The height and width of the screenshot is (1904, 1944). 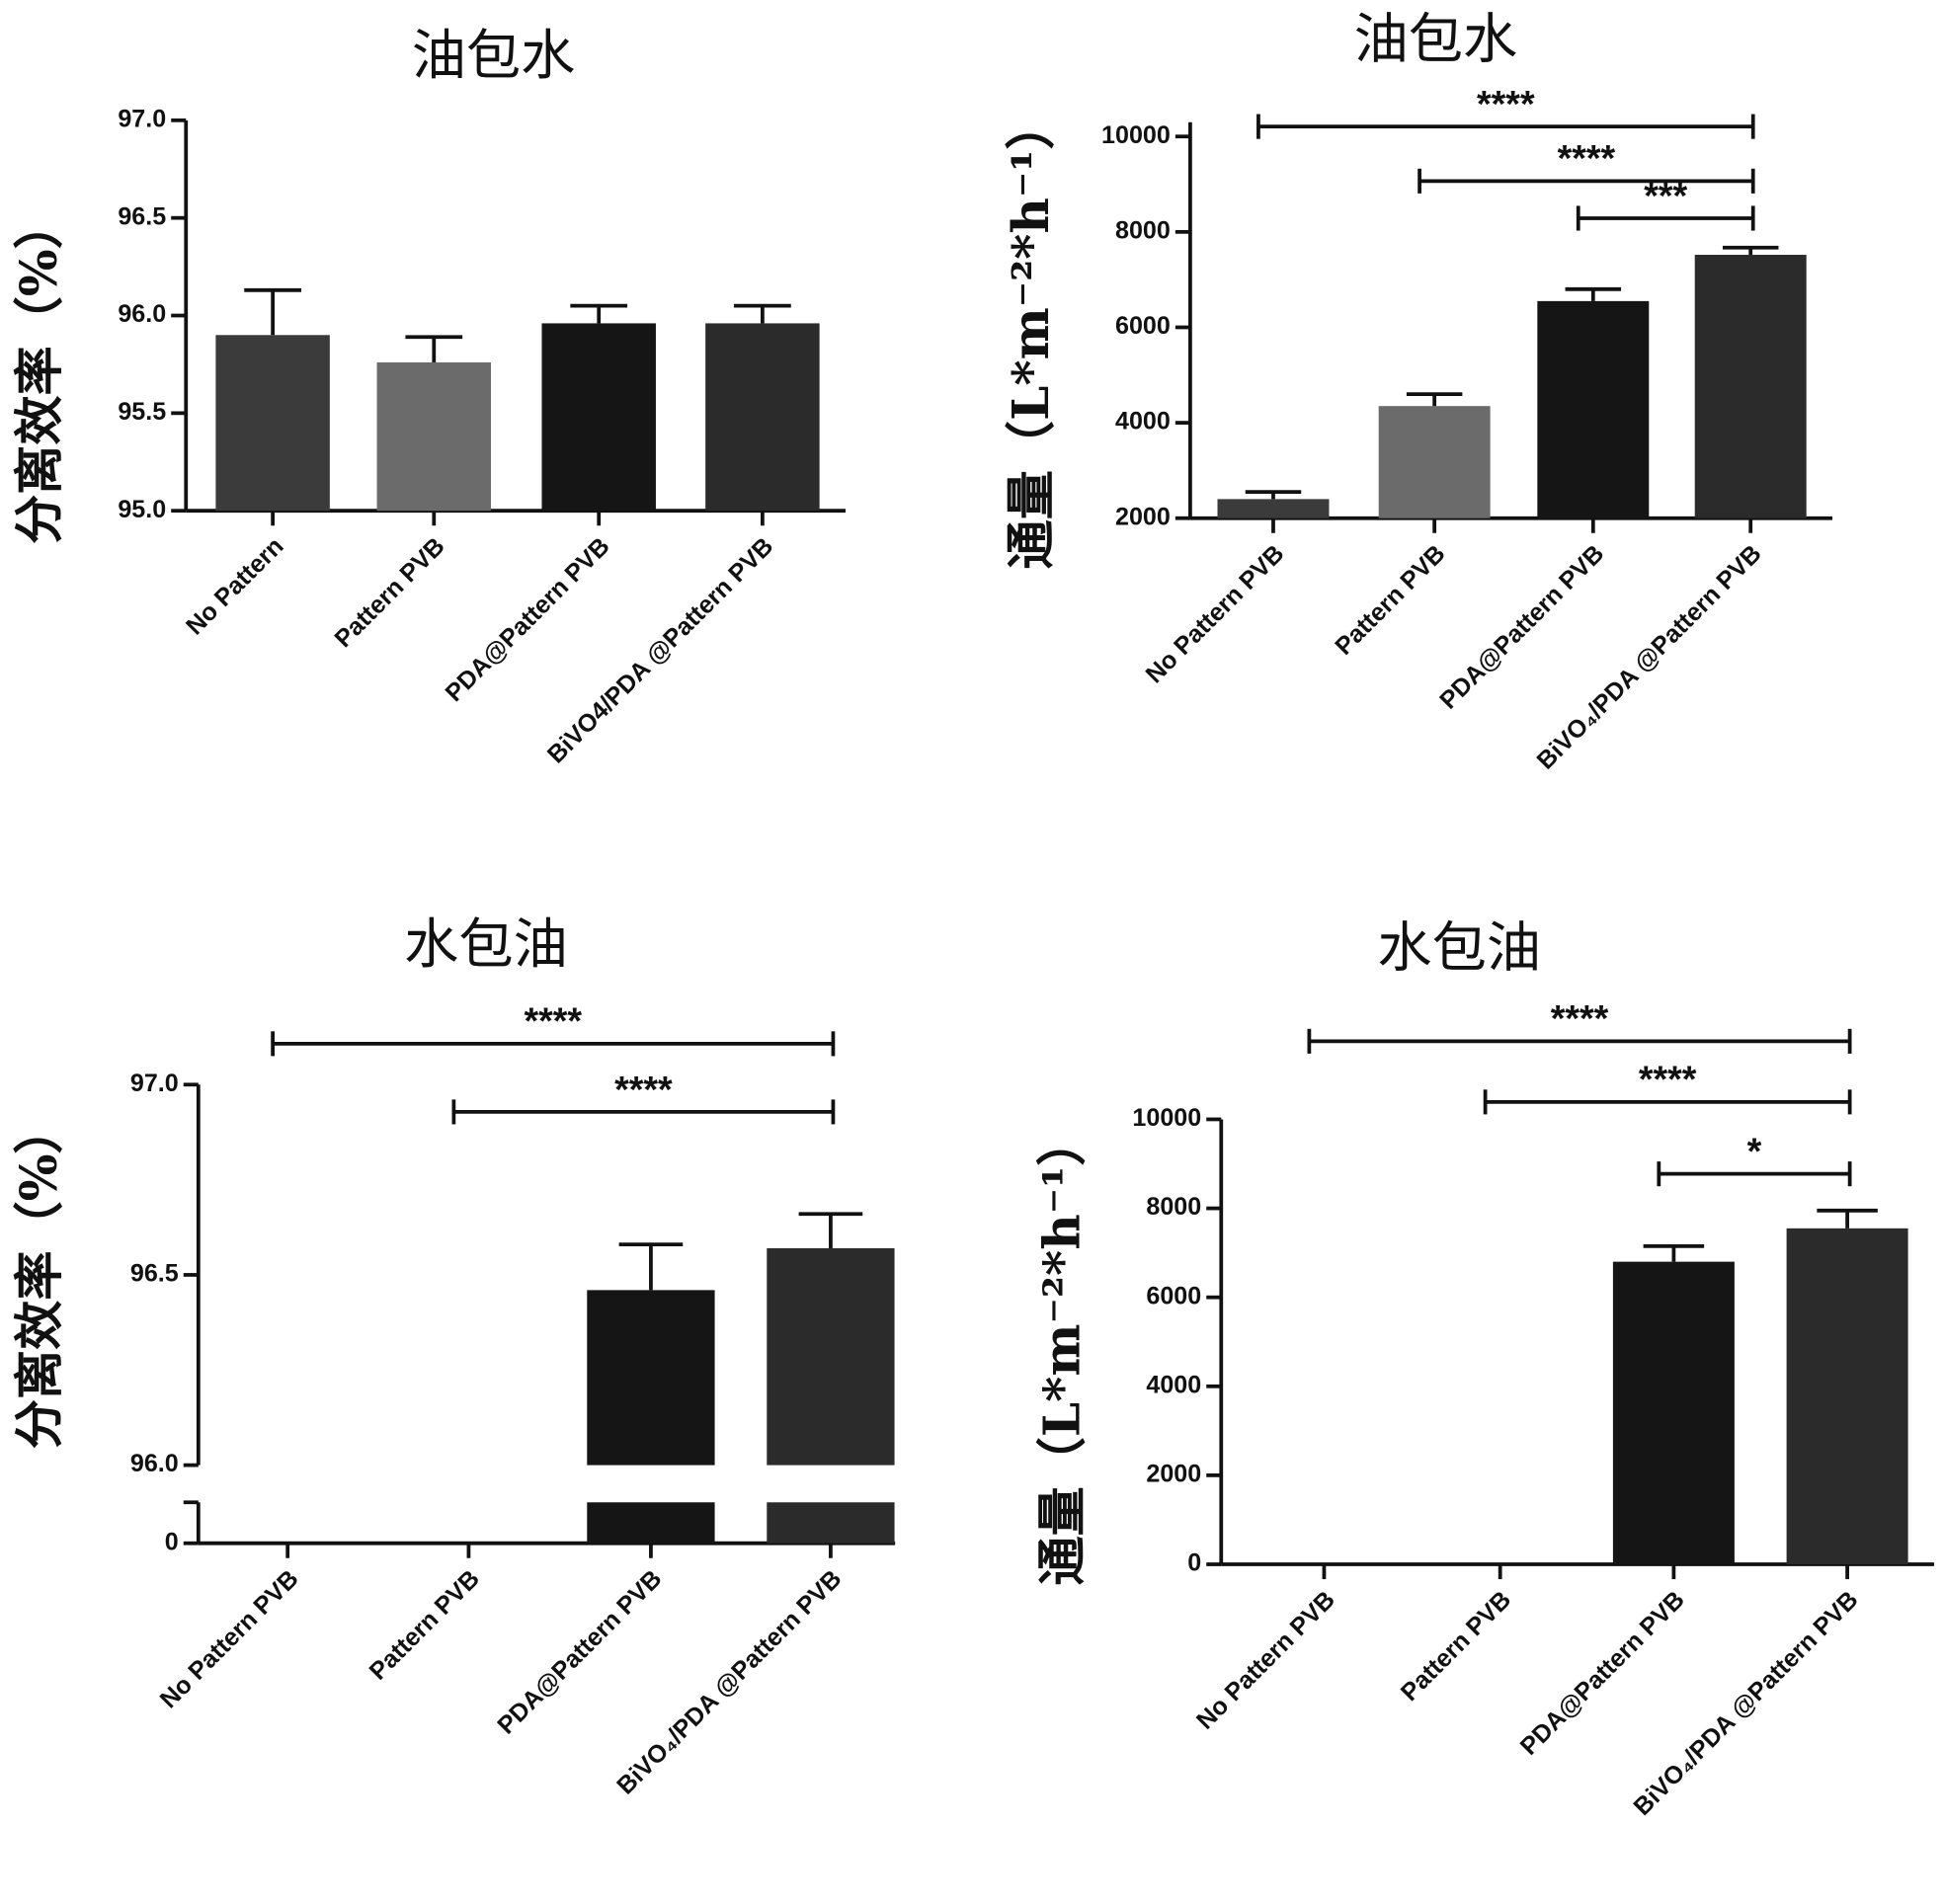 I want to click on significance-label: ***, so click(x=1666, y=195).